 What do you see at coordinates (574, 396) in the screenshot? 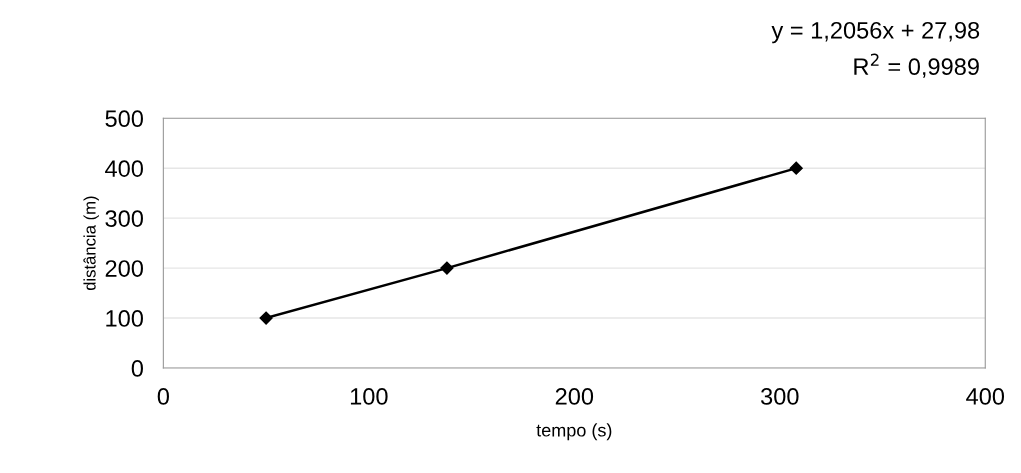
I see `x-tick-label: 200` at bounding box center [574, 396].